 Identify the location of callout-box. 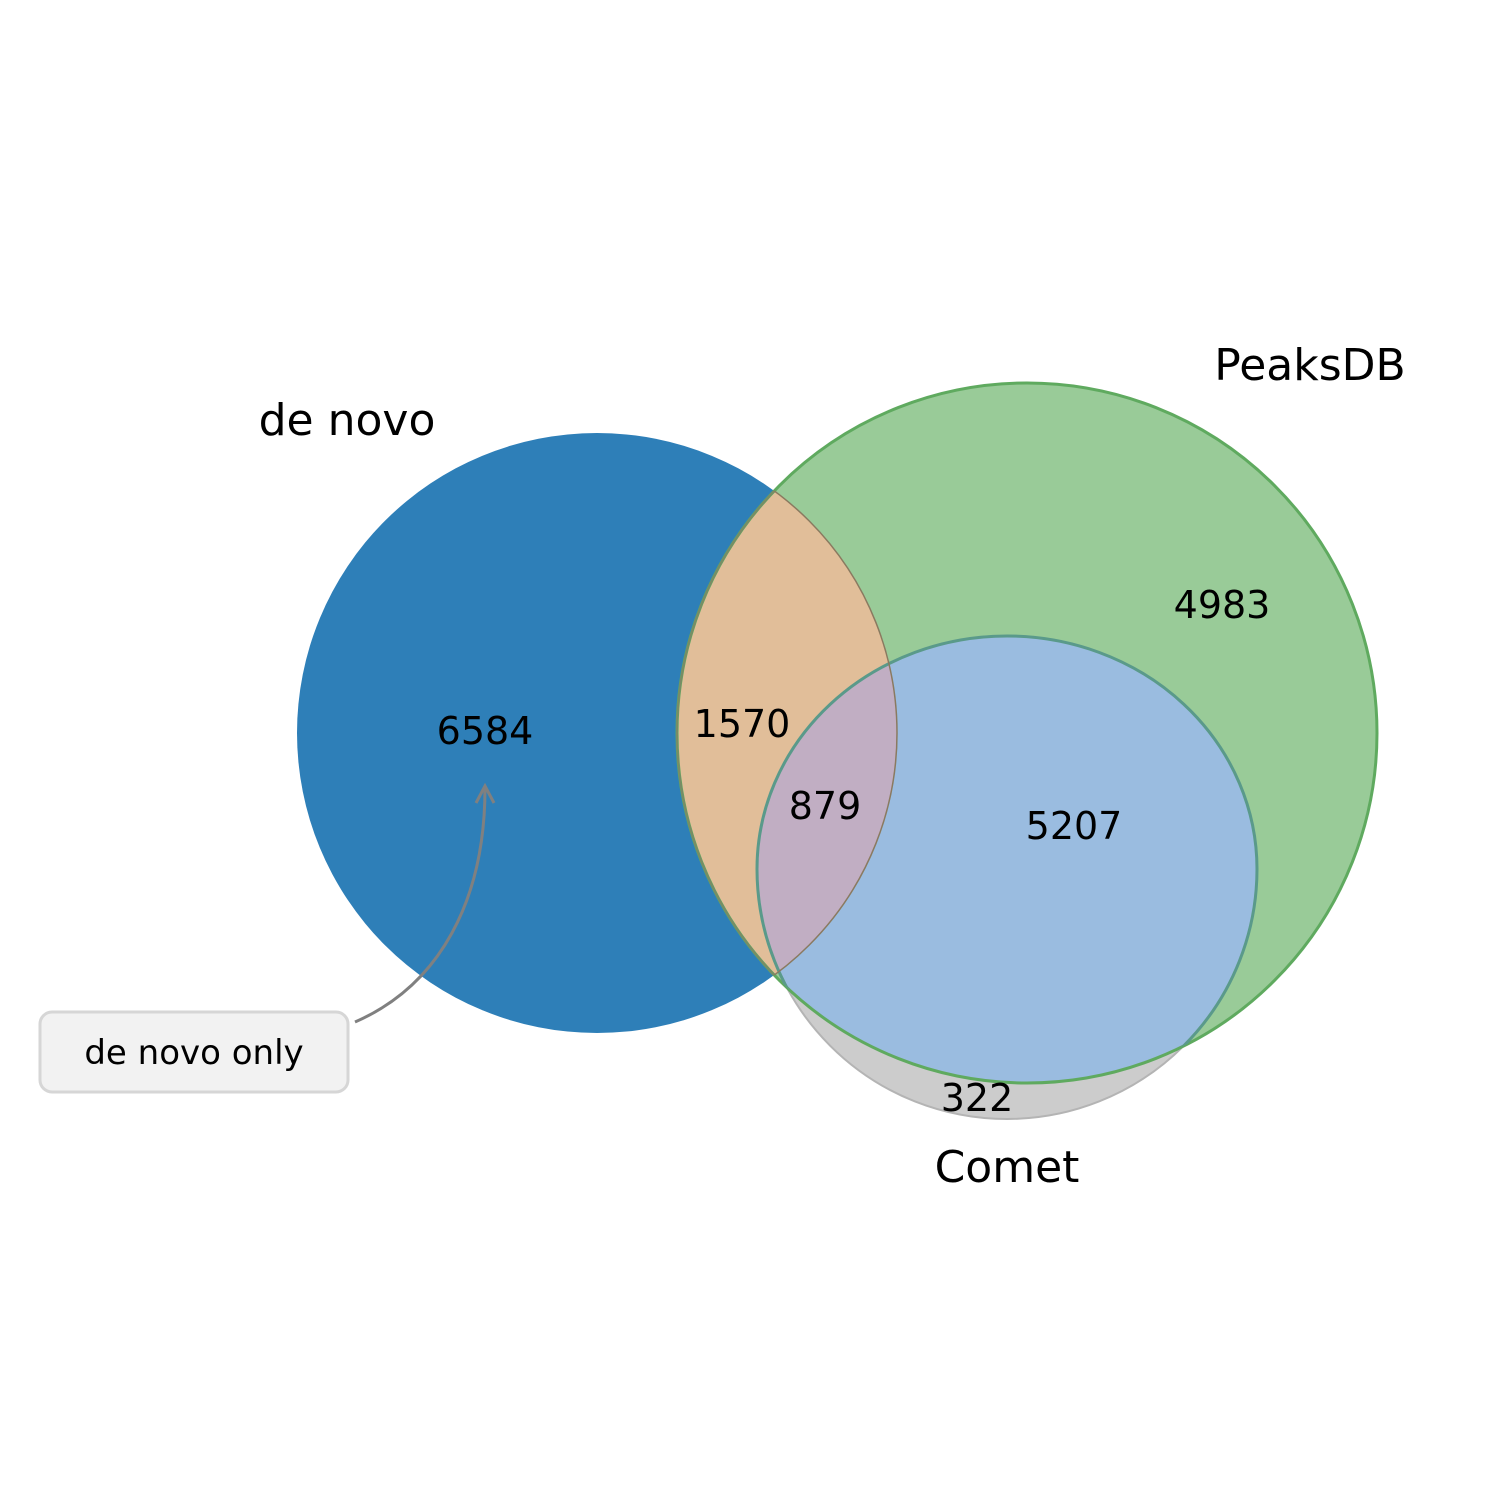
(194, 1052).